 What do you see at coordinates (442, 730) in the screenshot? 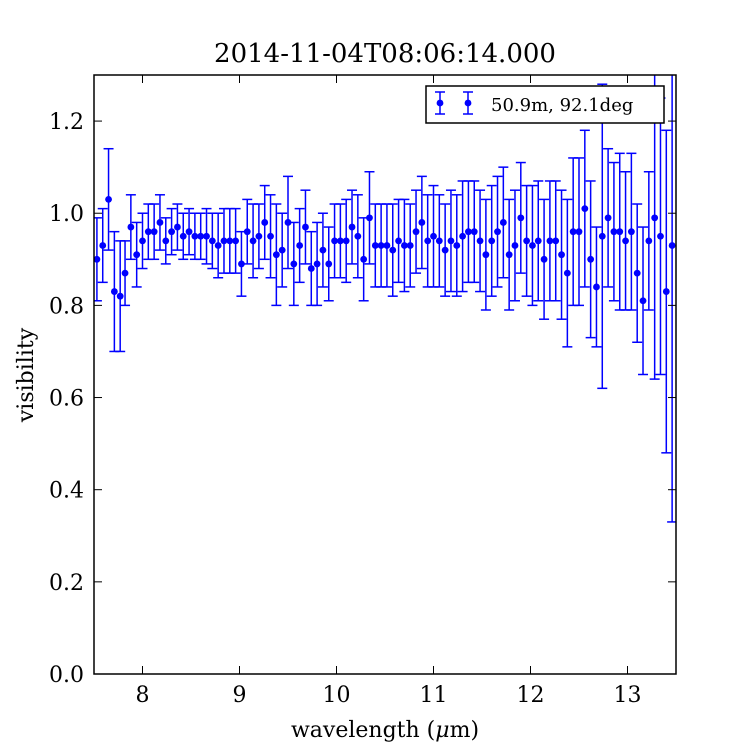
I see `x-axis-label-mu: μ` at bounding box center [442, 730].